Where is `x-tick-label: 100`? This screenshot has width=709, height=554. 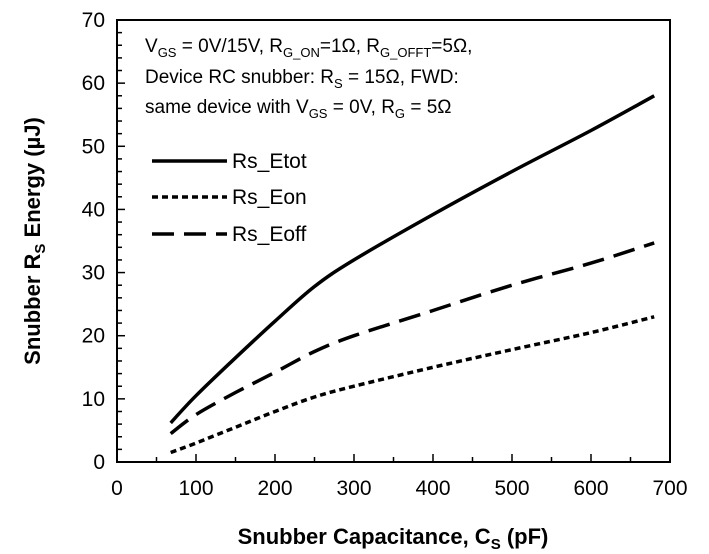 x-tick-label: 100 is located at coordinates (195, 488).